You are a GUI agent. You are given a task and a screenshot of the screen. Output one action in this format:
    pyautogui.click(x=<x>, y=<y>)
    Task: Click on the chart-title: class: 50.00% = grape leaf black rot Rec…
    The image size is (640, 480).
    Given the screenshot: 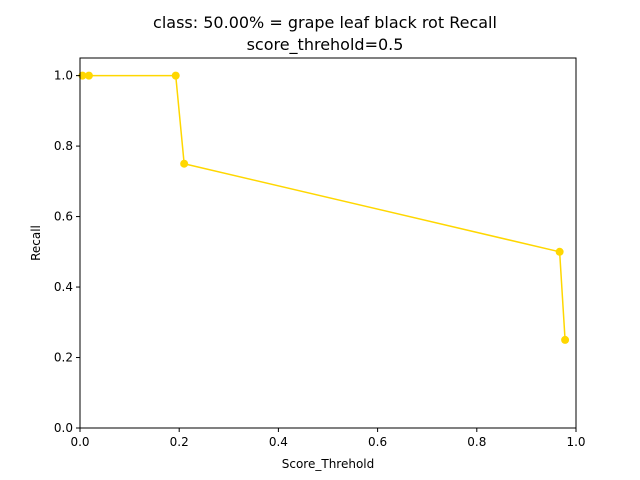 What is the action you would take?
    pyautogui.click(x=325, y=22)
    